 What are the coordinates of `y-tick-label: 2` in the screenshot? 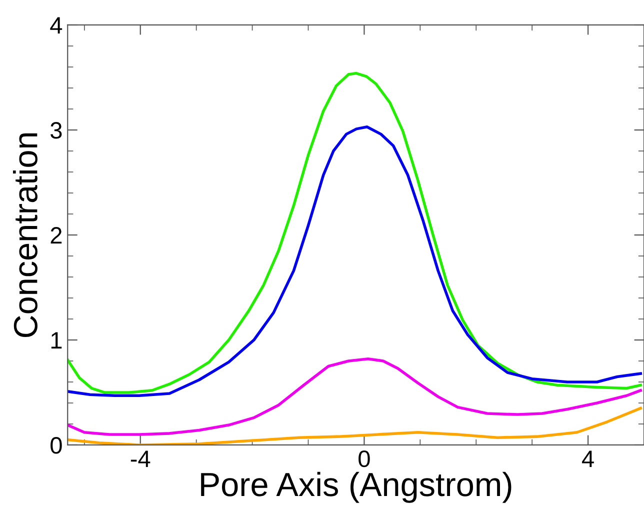 It's located at (56, 235).